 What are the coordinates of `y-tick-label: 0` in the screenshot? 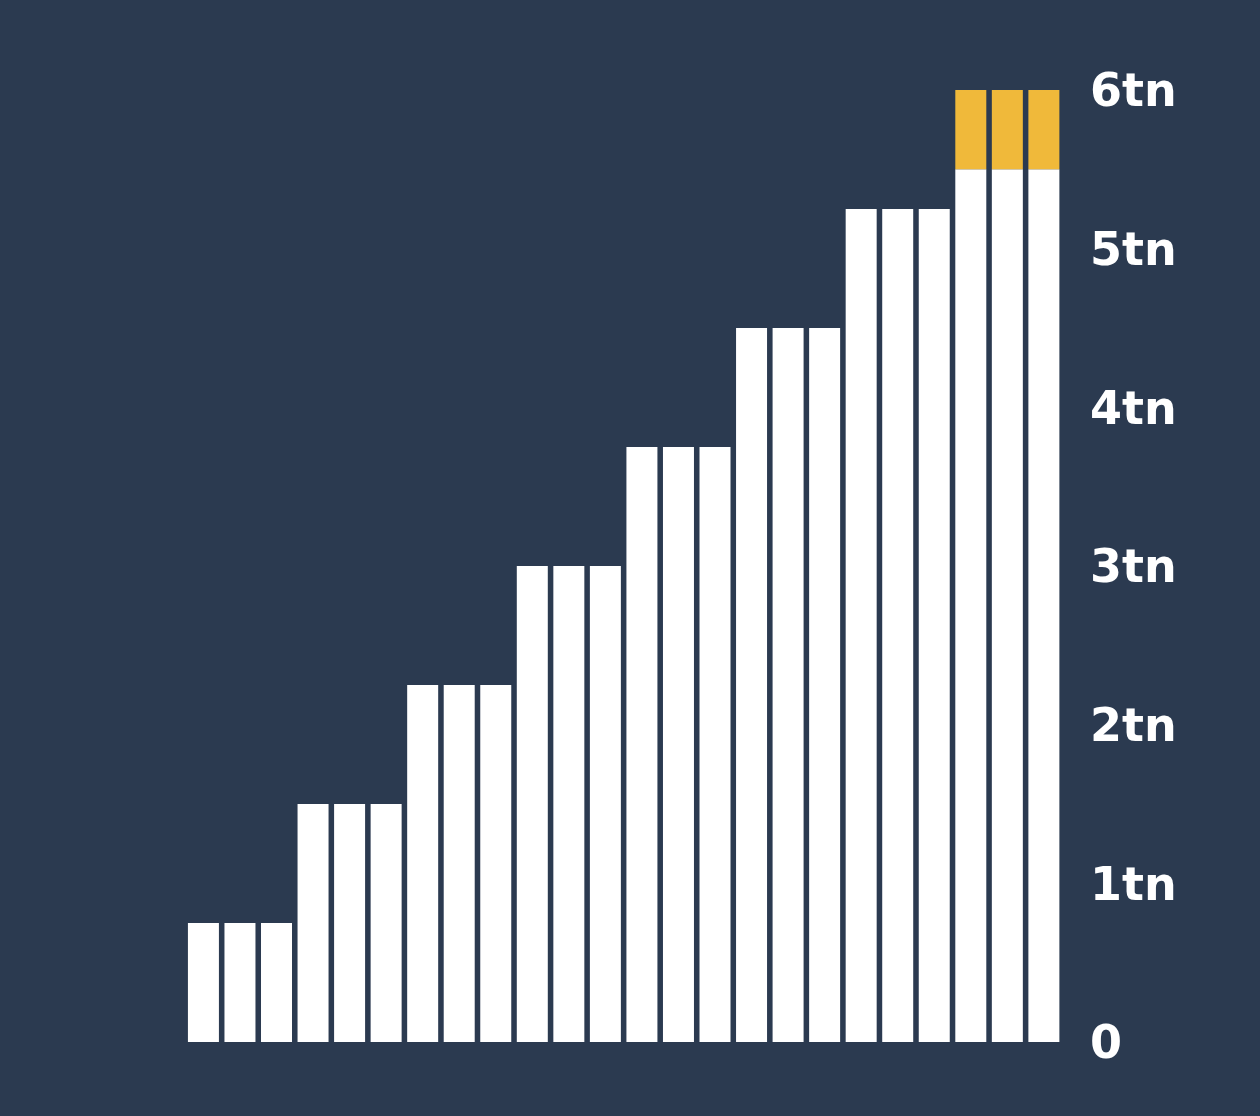 It's located at (1106, 1042).